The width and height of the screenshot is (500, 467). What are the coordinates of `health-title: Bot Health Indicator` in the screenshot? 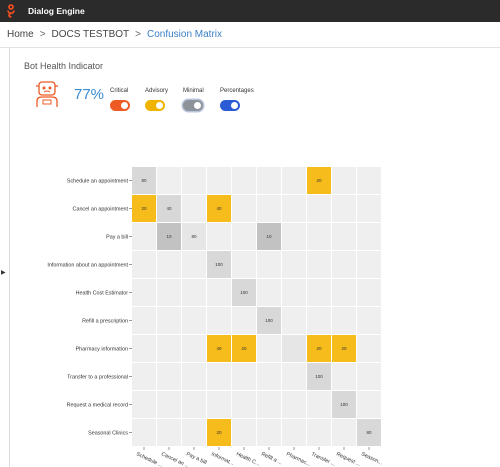 It's located at (64, 66).